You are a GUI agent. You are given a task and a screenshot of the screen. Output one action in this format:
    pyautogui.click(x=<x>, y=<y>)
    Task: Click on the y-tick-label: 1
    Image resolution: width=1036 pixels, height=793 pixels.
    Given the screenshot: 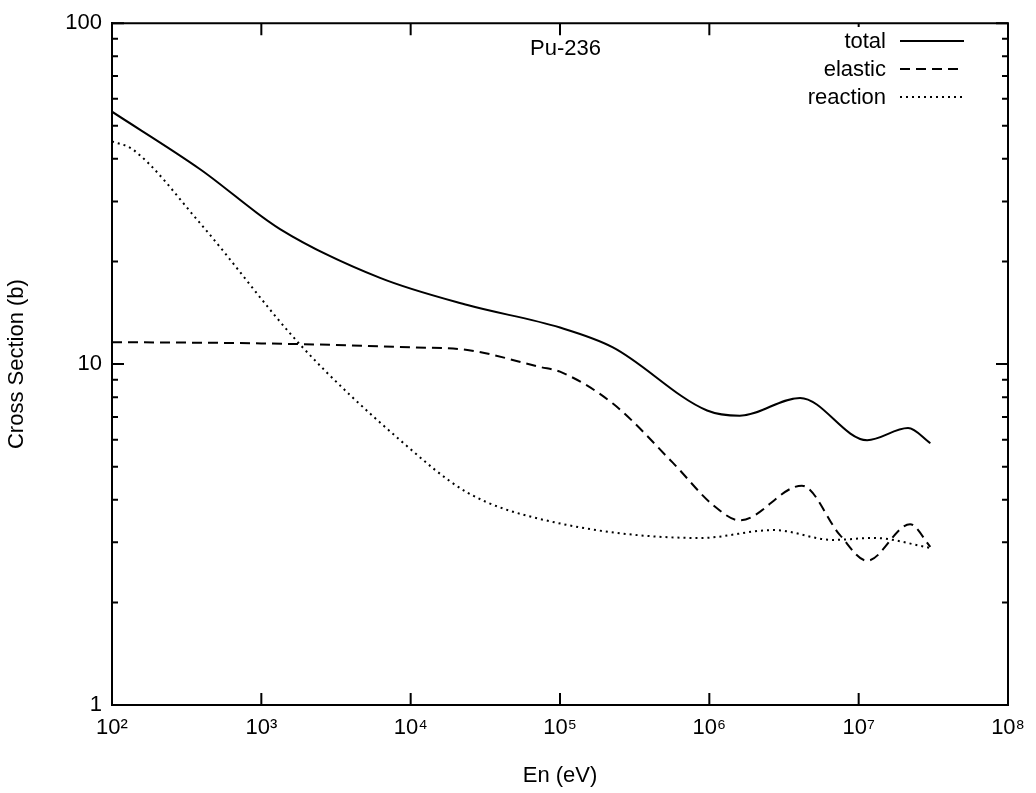 What is the action you would take?
    pyautogui.click(x=95, y=704)
    